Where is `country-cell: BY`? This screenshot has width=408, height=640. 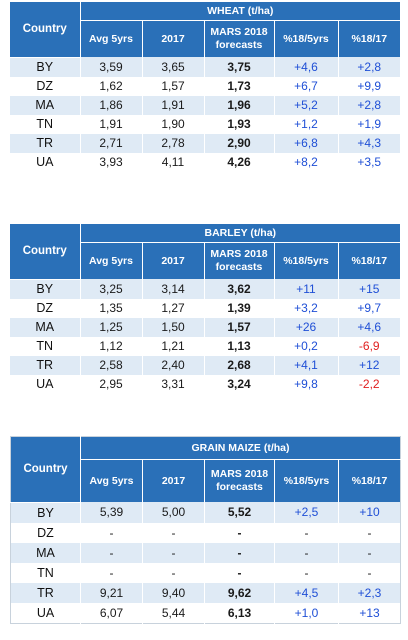 country-cell: BY is located at coordinates (45, 512).